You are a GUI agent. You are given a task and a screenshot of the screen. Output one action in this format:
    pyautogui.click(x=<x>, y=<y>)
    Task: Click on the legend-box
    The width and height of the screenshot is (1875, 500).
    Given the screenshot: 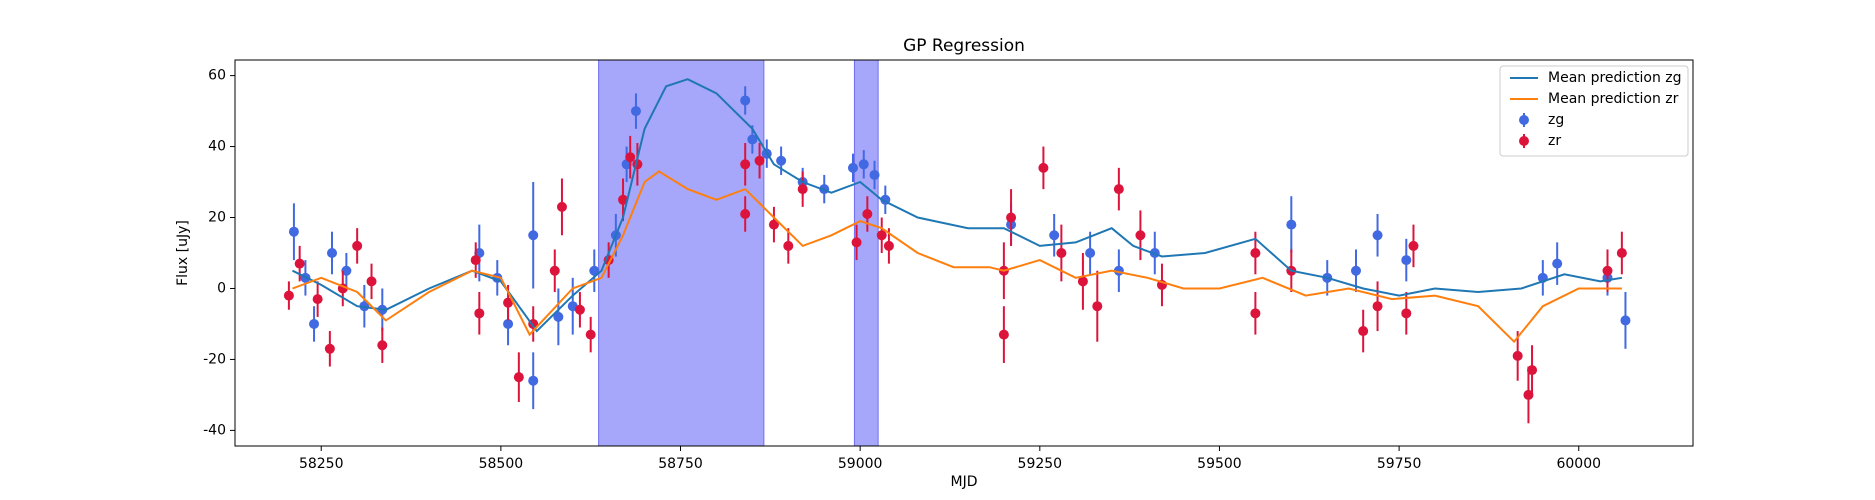 What is the action you would take?
    pyautogui.click(x=1594, y=111)
    